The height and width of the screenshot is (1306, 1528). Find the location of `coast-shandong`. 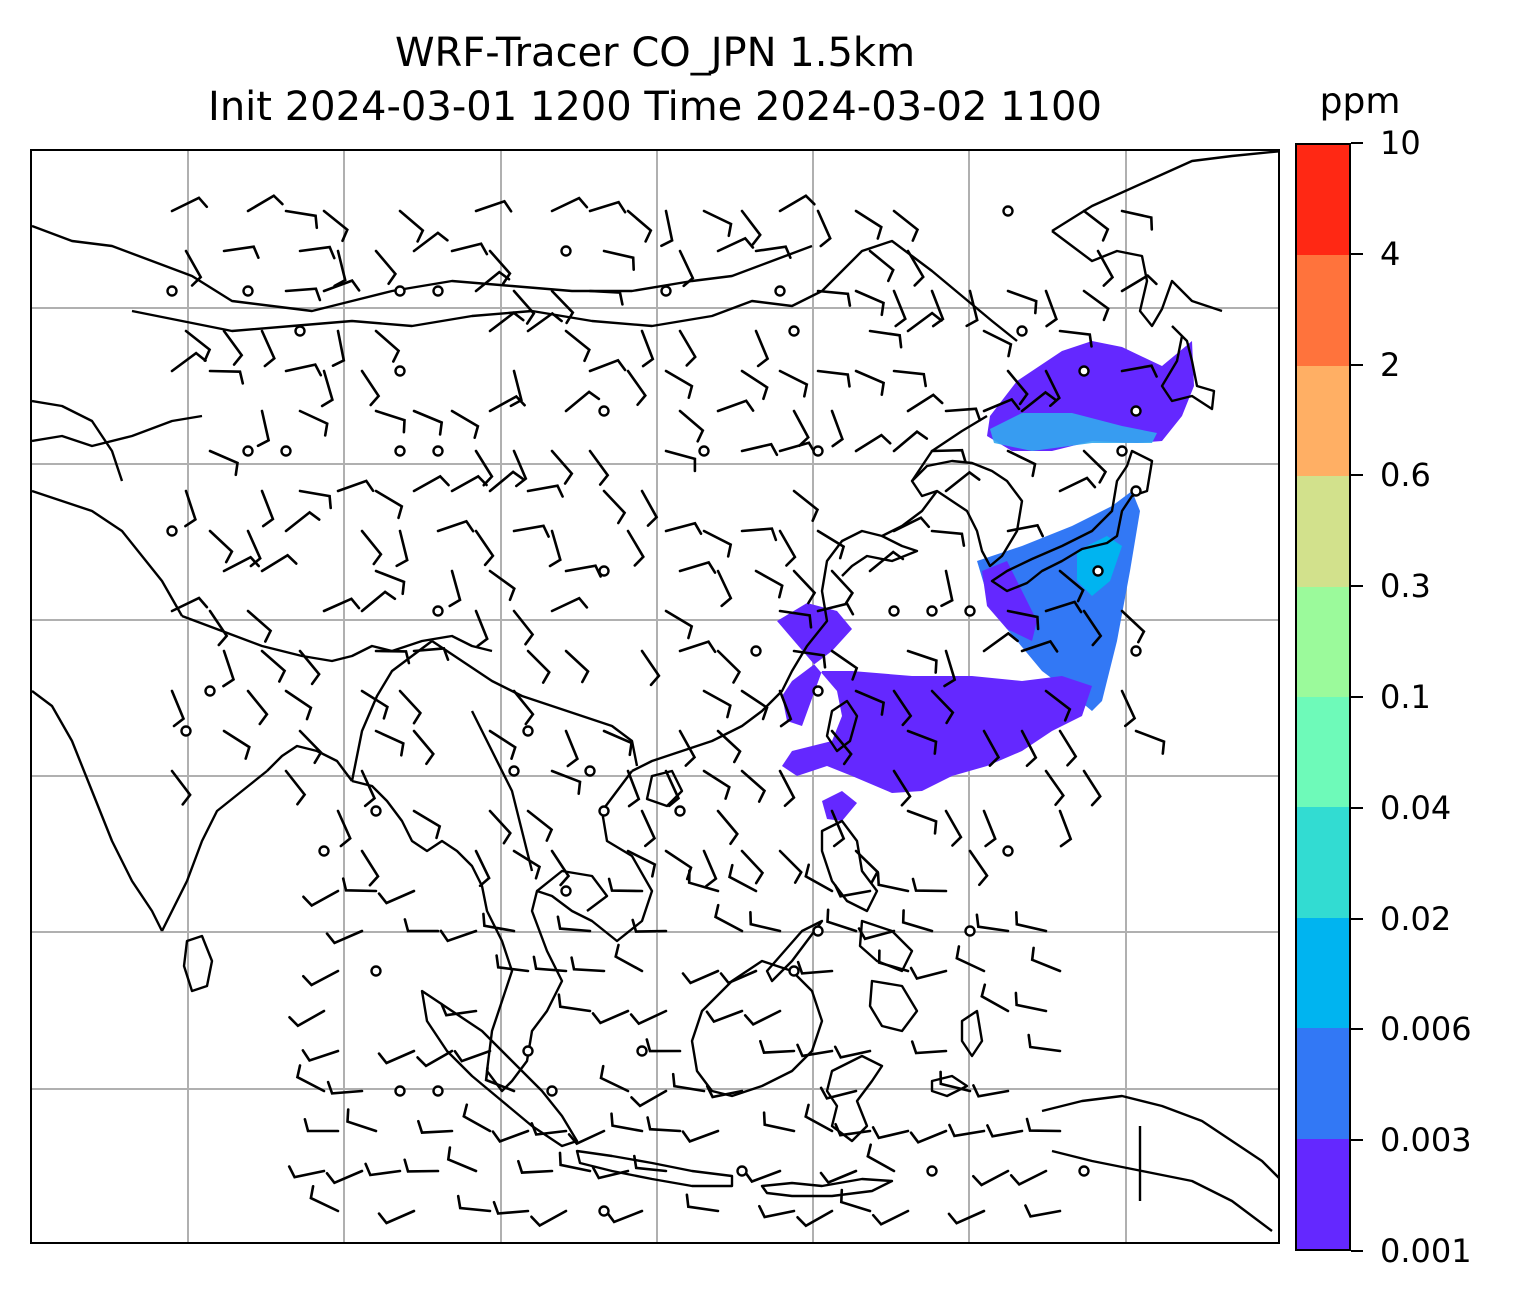

coast-shandong is located at coordinates (880, 555).